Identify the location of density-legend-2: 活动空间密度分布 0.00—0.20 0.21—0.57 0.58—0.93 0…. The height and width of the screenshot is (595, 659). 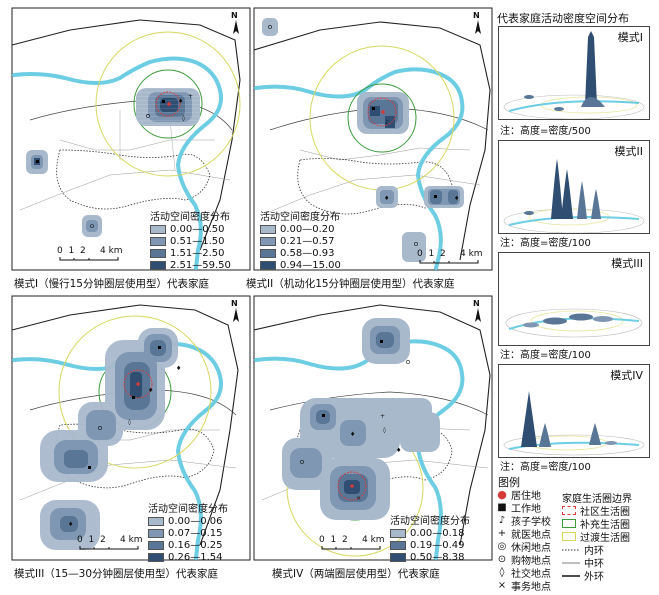
(300, 241).